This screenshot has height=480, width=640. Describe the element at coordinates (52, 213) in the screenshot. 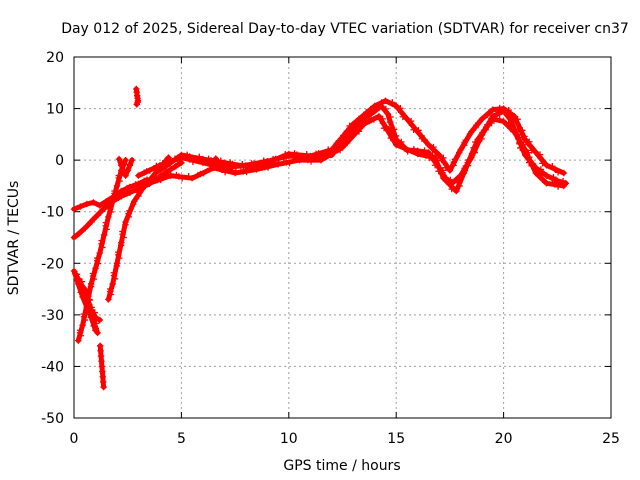

I see `y-tick-label: -10` at that location.